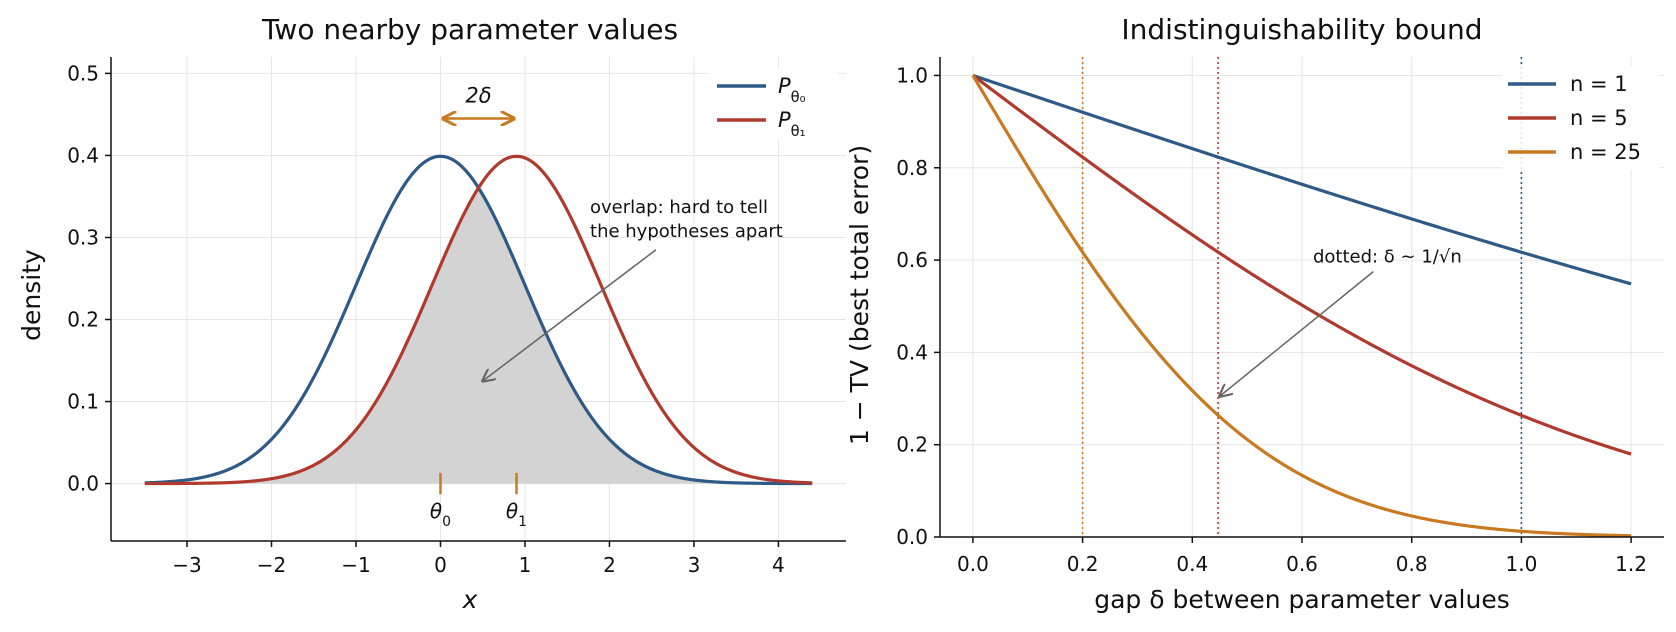  I want to click on left-x-tick-label-3: 0, so click(440, 565).